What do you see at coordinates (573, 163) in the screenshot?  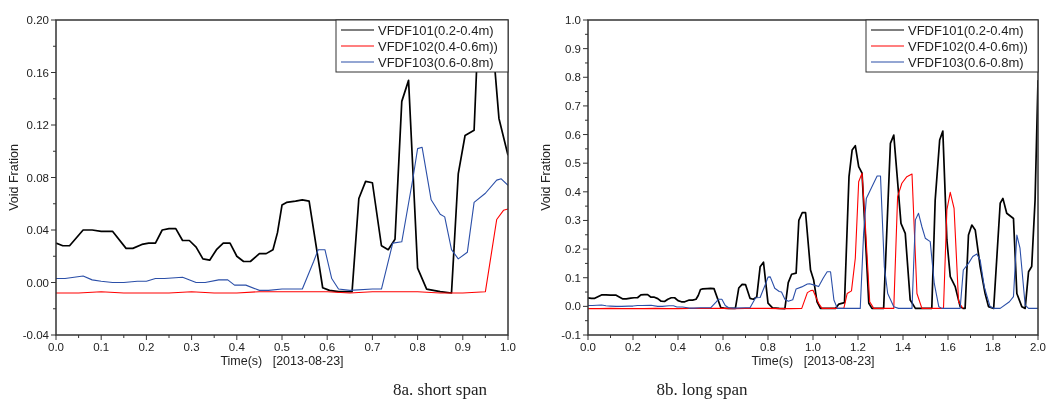 I see `y-tick-label: 0.5` at bounding box center [573, 163].